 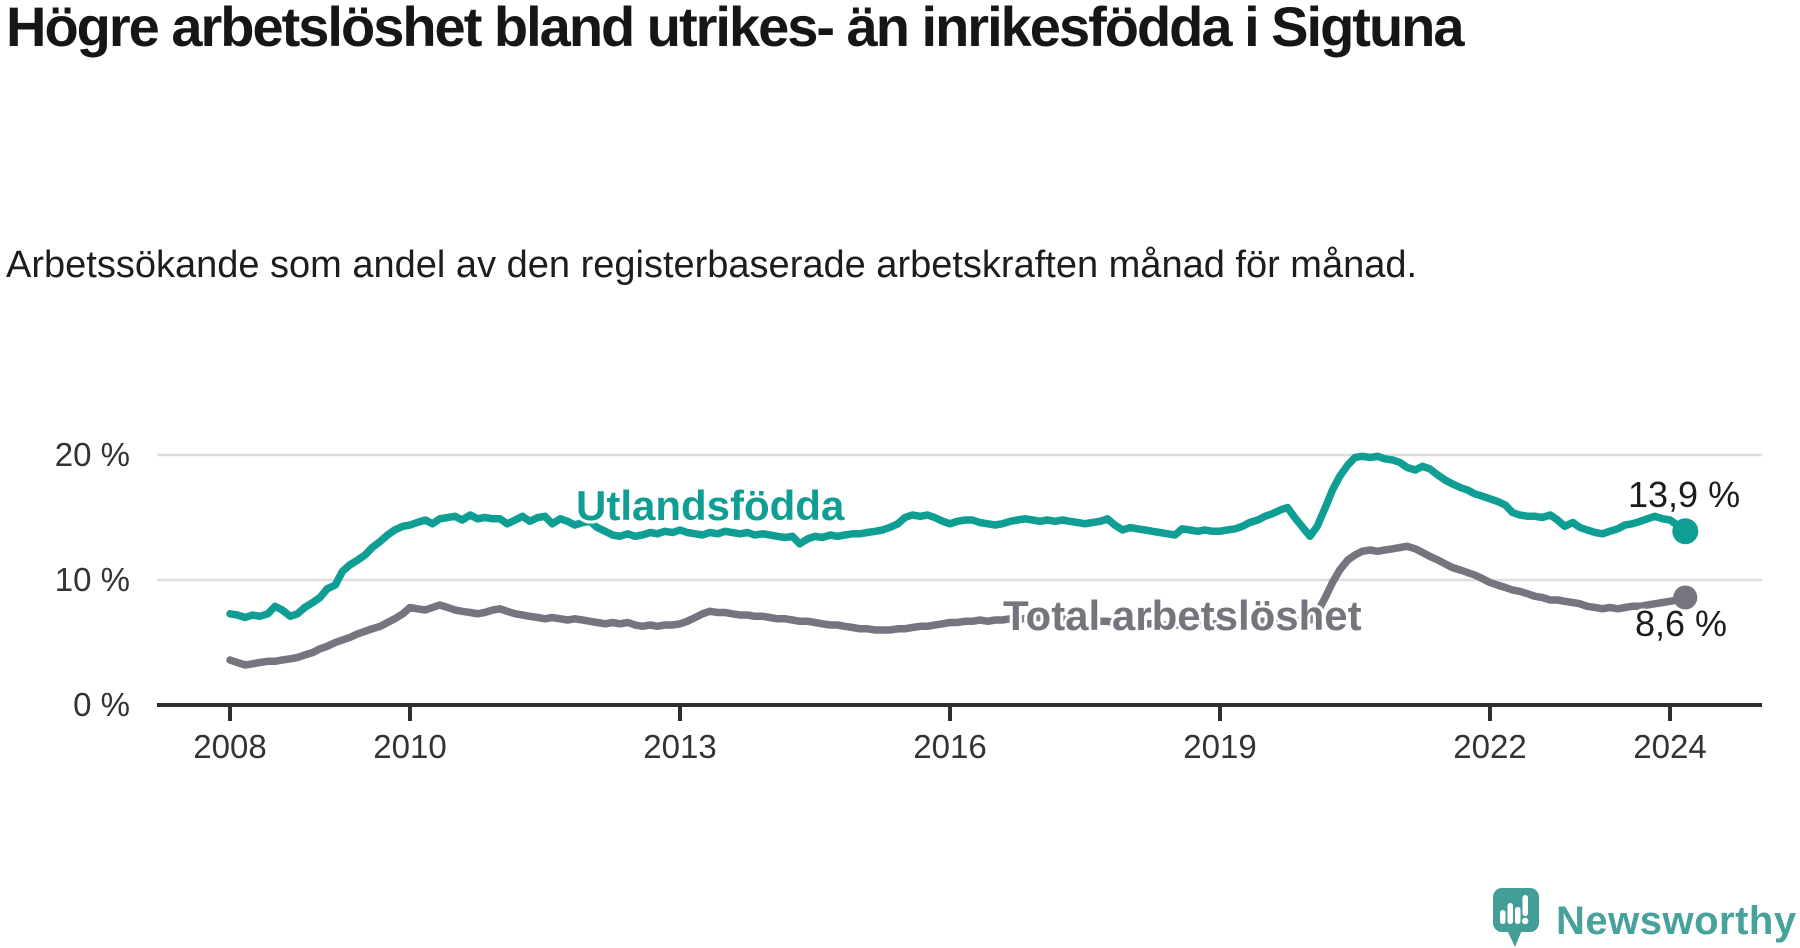 I want to click on y-tick-label: 10 %, so click(x=92, y=579).